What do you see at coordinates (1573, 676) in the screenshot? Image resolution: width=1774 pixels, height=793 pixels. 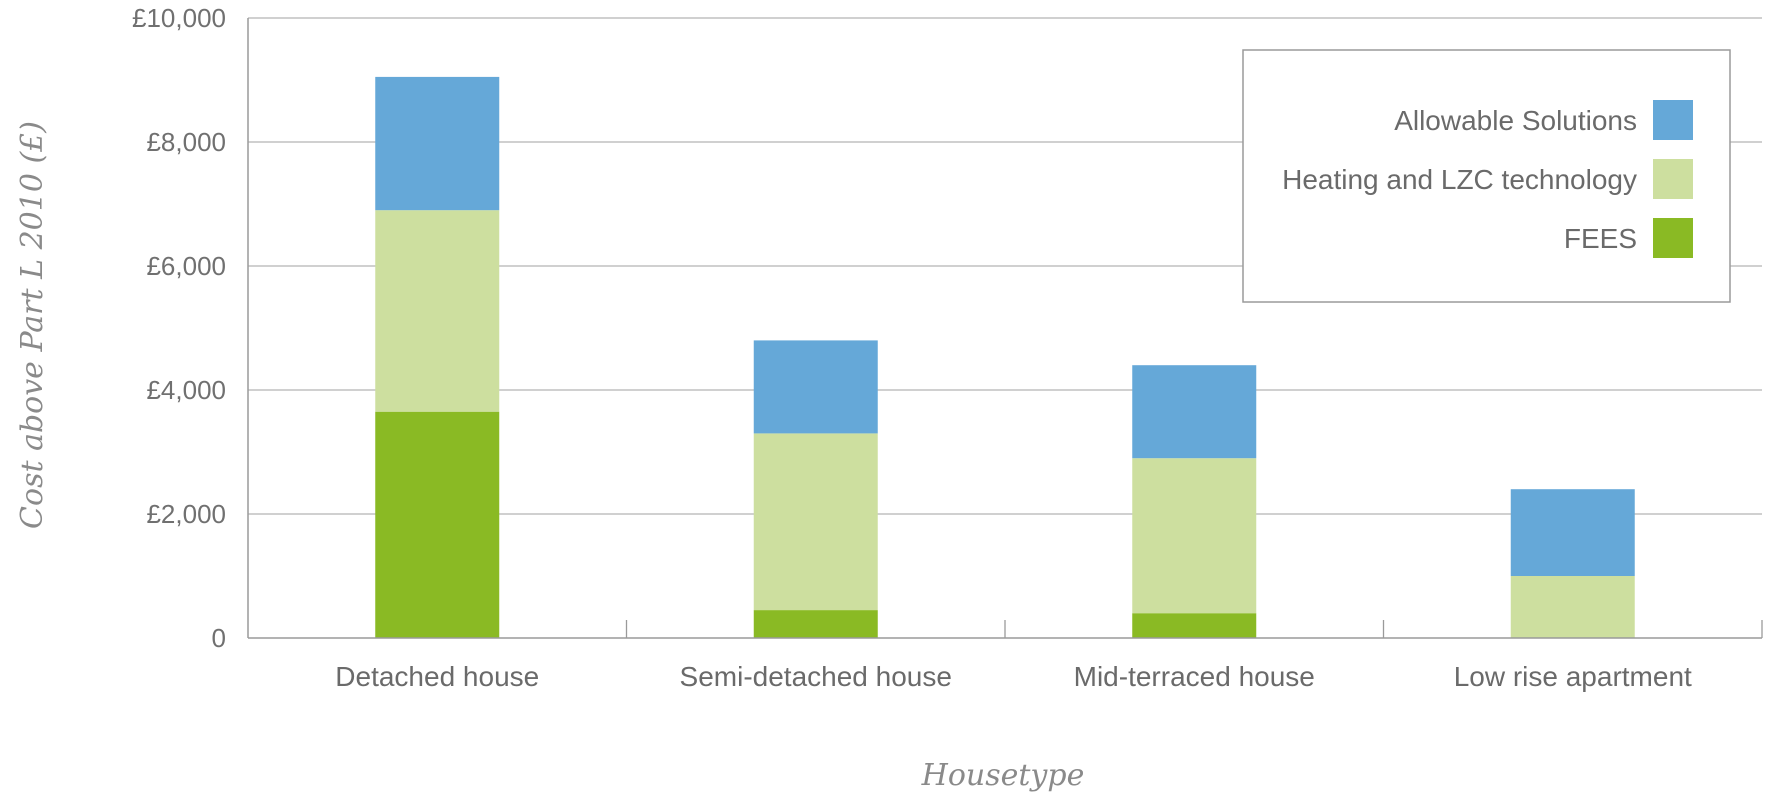 I see `x-tick-label: Low rise apartment` at bounding box center [1573, 676].